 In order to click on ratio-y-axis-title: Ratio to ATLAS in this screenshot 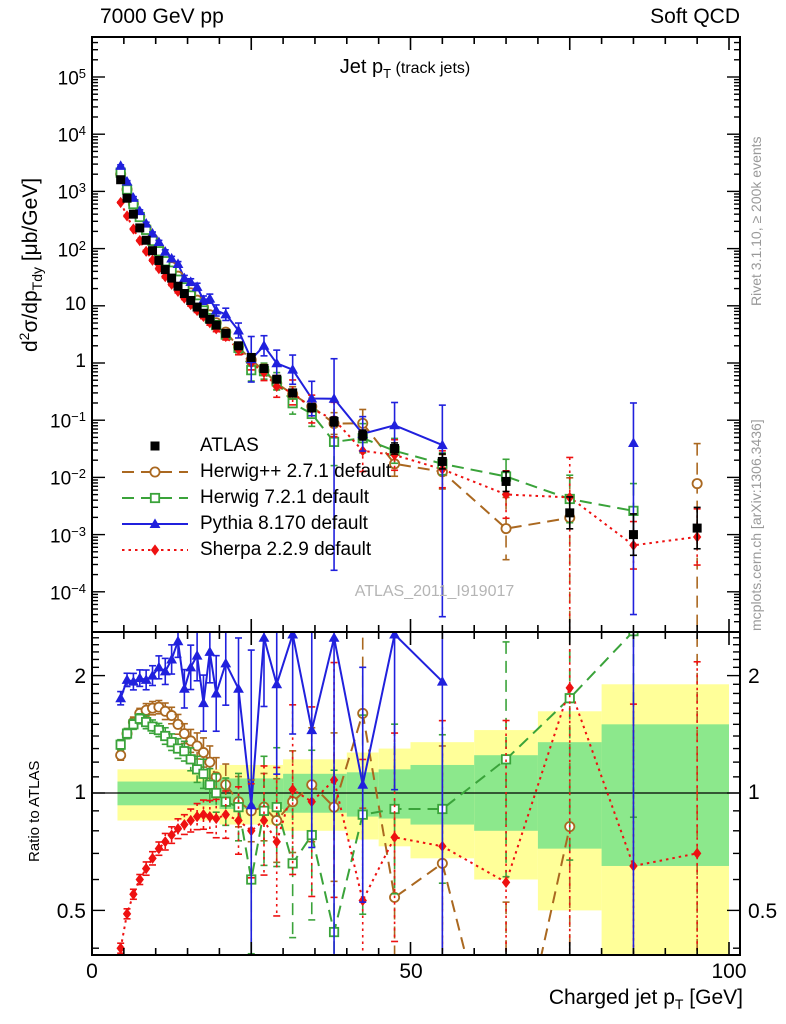, I will do `click(34, 811)`.